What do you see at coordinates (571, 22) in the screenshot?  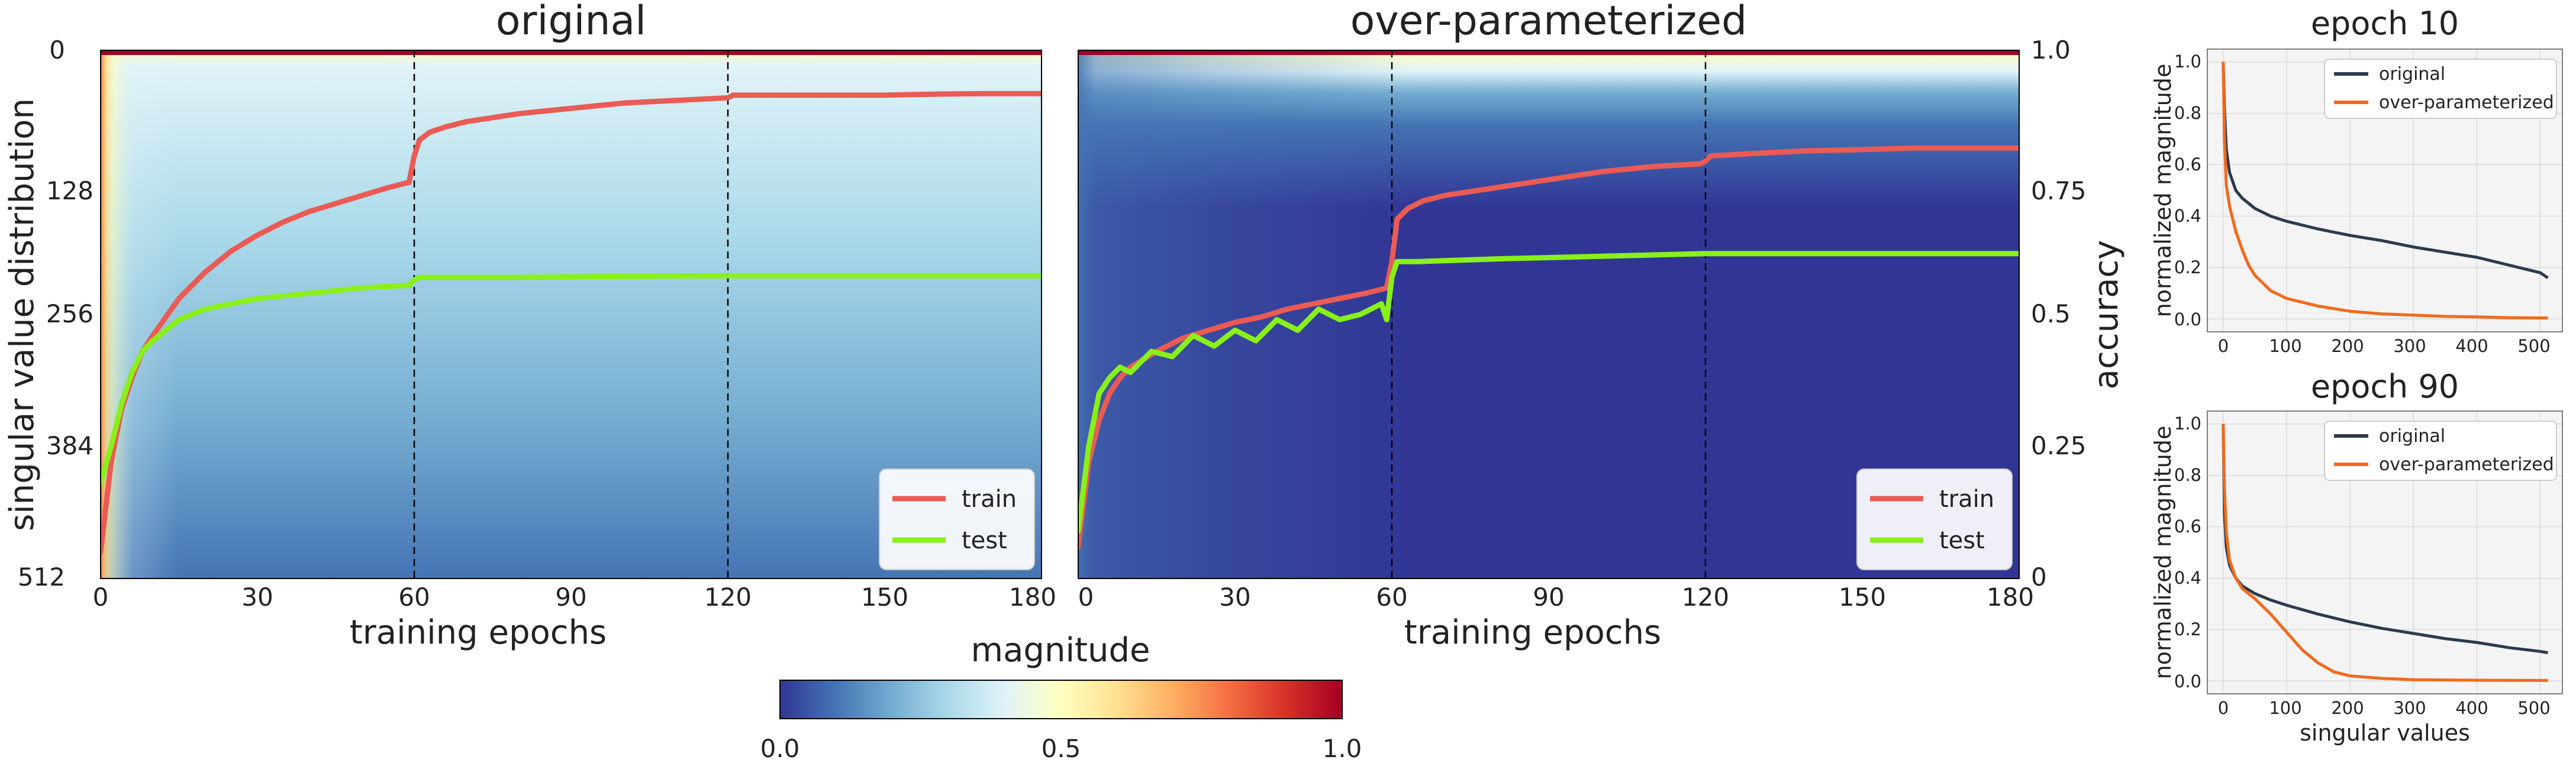 I see `panel-original-title: original` at bounding box center [571, 22].